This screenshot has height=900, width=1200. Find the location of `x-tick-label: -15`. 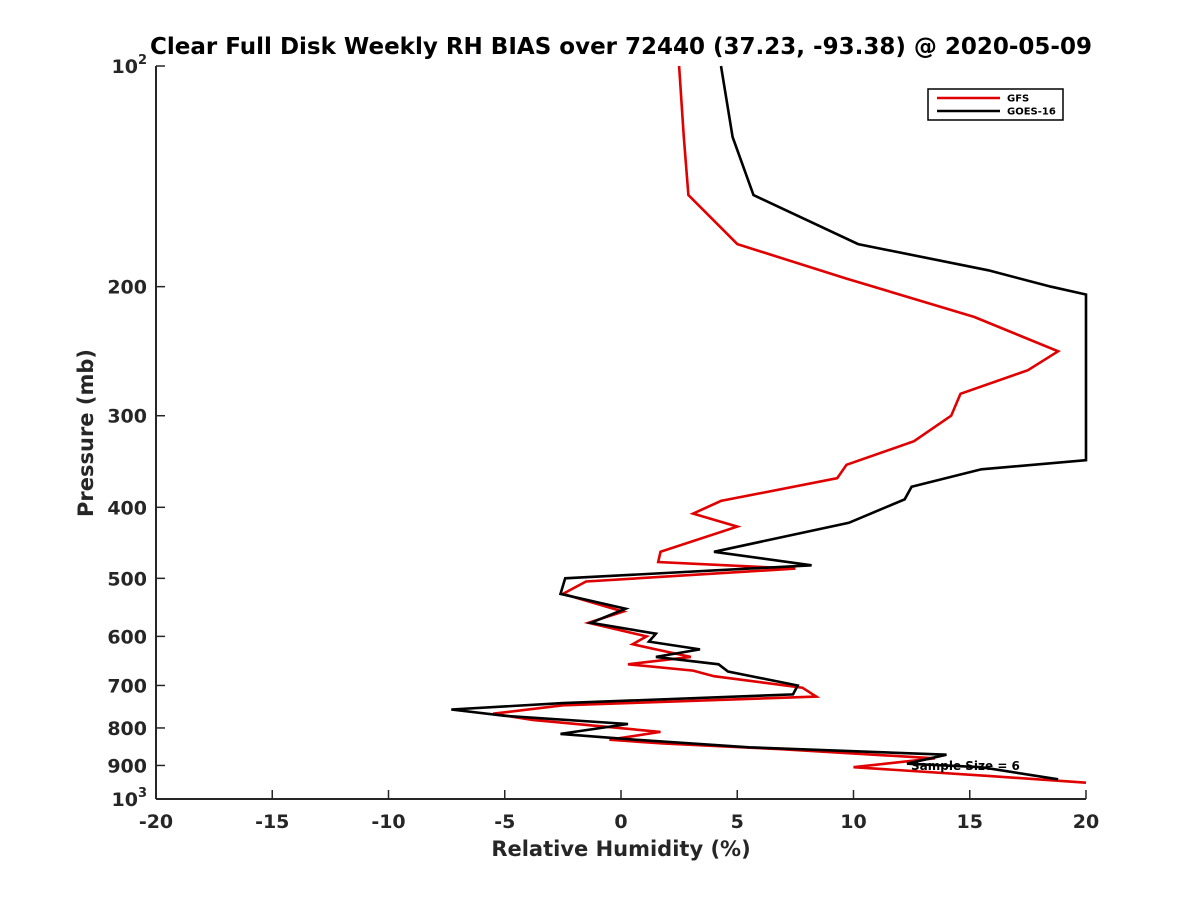

x-tick-label: -15 is located at coordinates (272, 822).